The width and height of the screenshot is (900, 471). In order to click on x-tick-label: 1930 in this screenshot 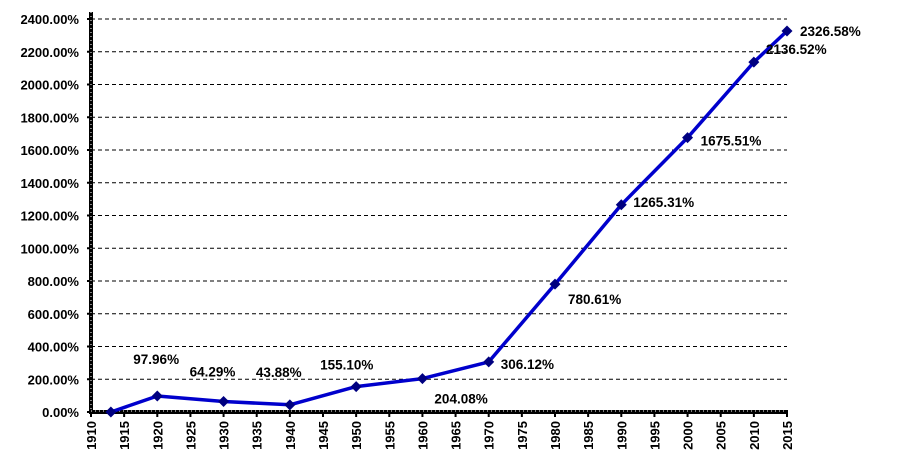, I will do `click(224, 435)`.